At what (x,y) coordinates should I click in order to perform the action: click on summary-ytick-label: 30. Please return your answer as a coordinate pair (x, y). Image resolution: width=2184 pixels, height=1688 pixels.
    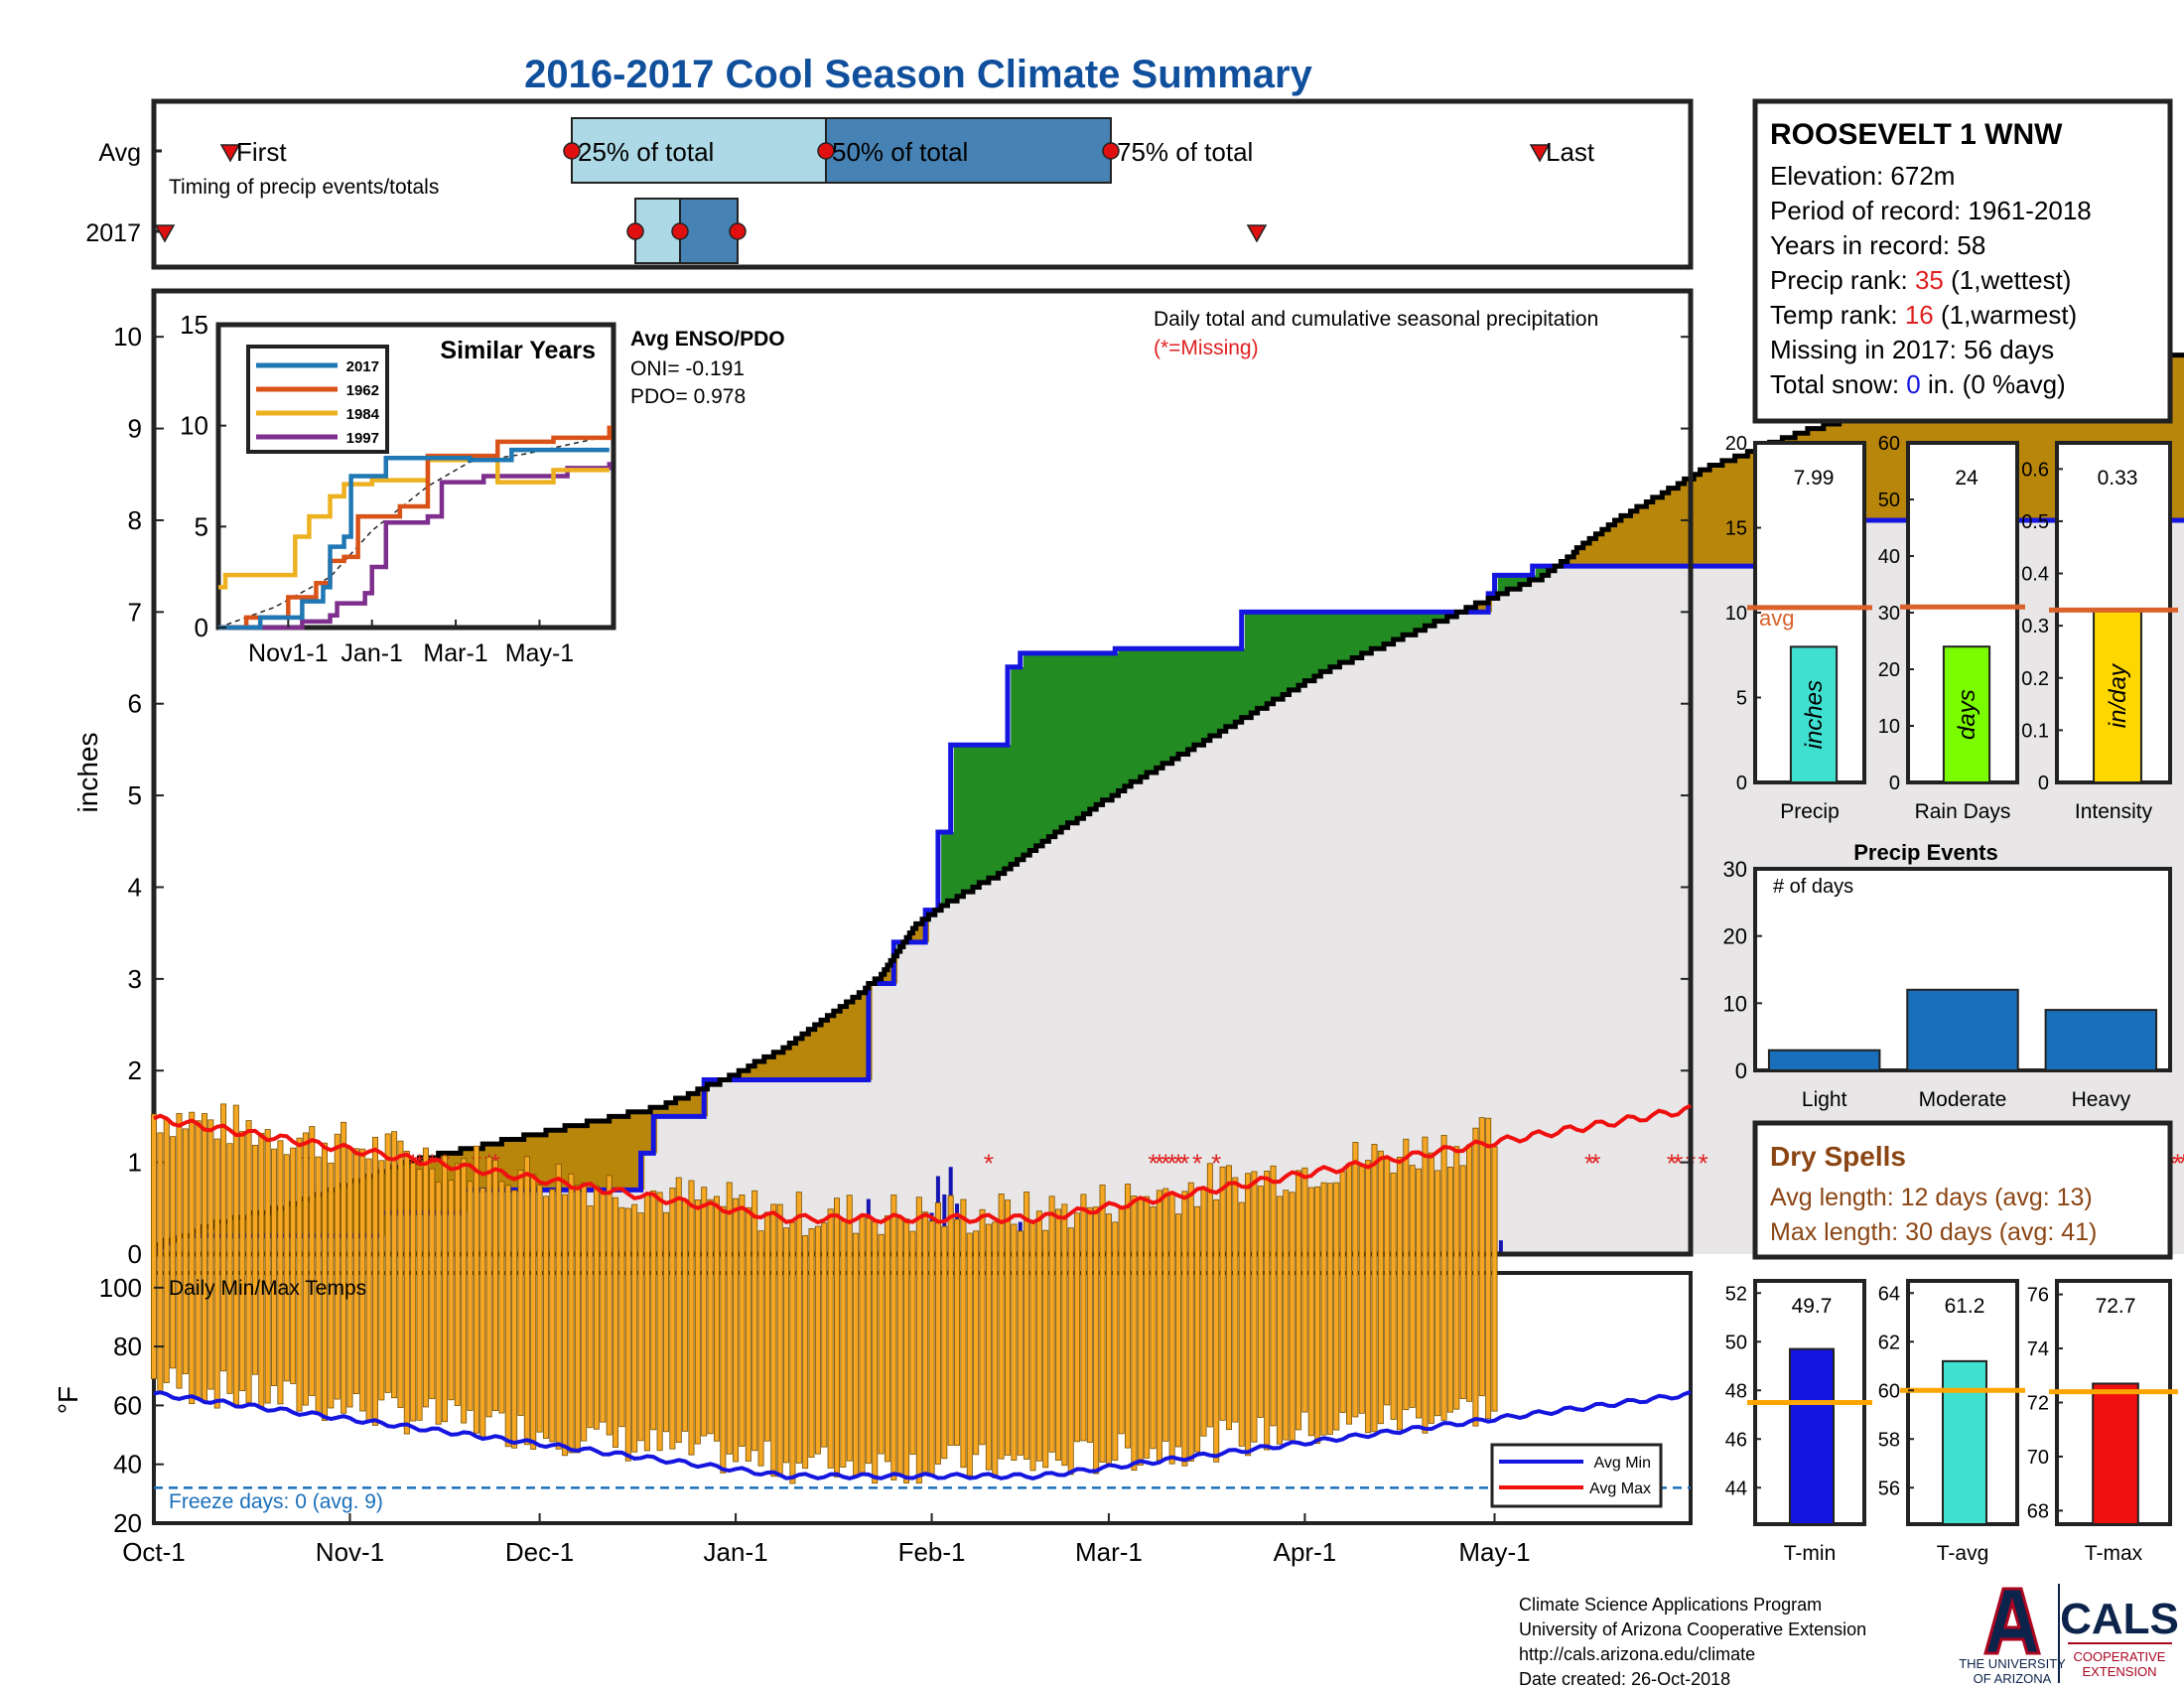
    Looking at the image, I should click on (1889, 614).